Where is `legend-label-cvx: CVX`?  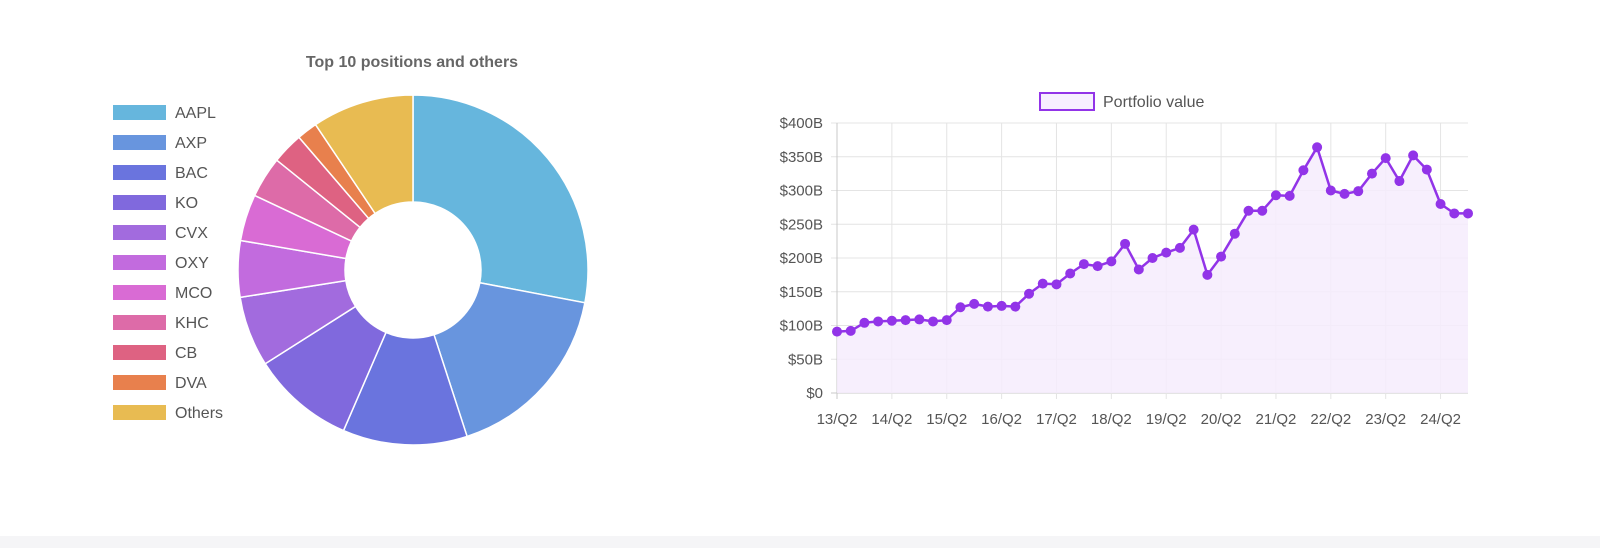 legend-label-cvx: CVX is located at coordinates (191, 233).